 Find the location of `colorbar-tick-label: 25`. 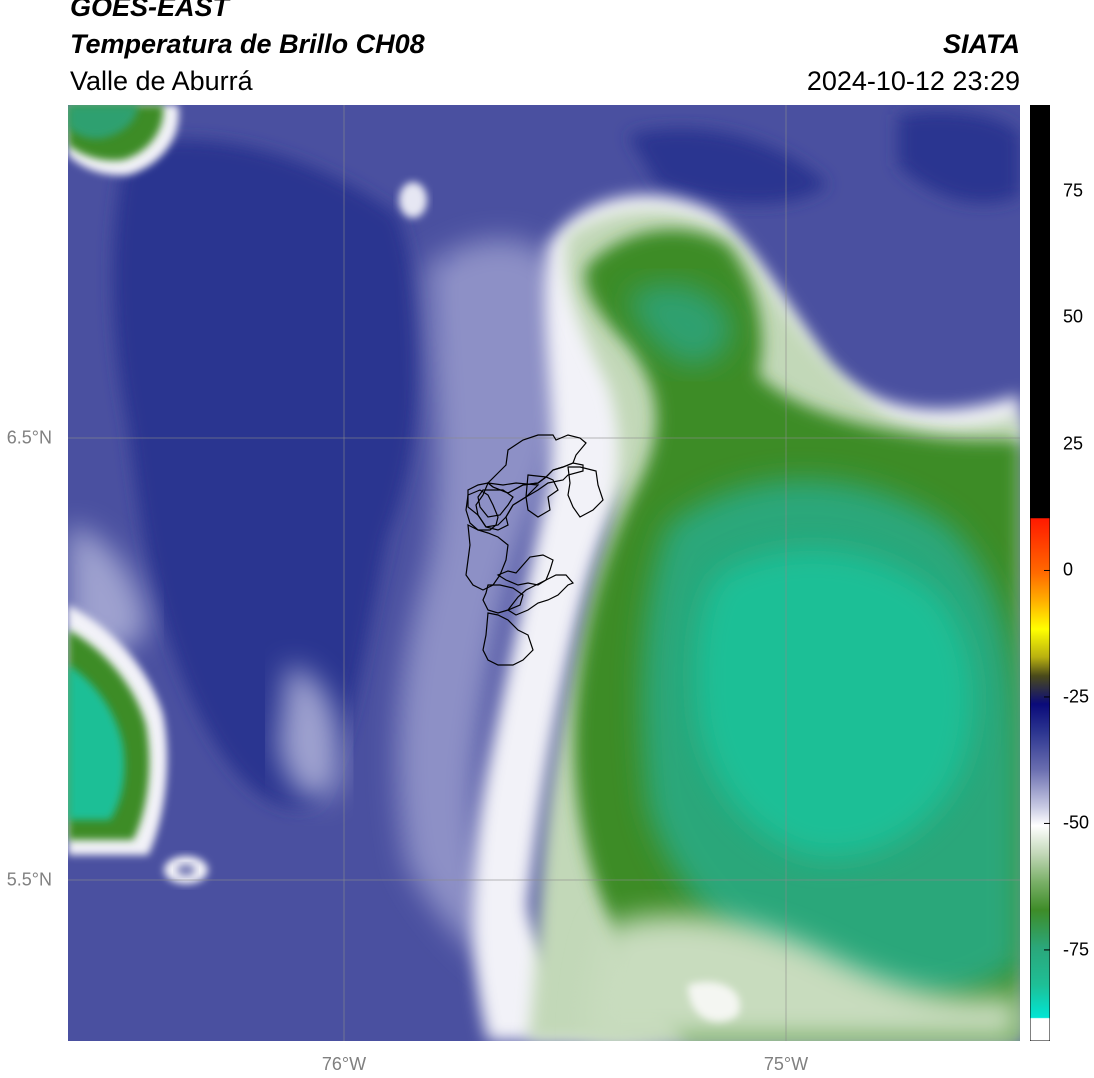

colorbar-tick-label: 25 is located at coordinates (1073, 443).